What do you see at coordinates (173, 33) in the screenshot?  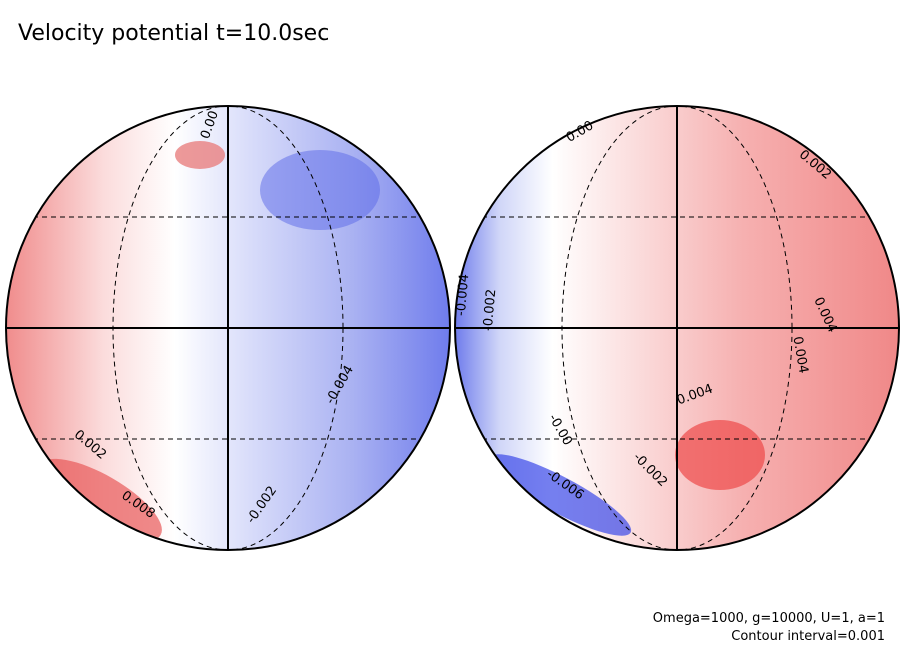 I see `title: Velocity potential t=10.0sec` at bounding box center [173, 33].